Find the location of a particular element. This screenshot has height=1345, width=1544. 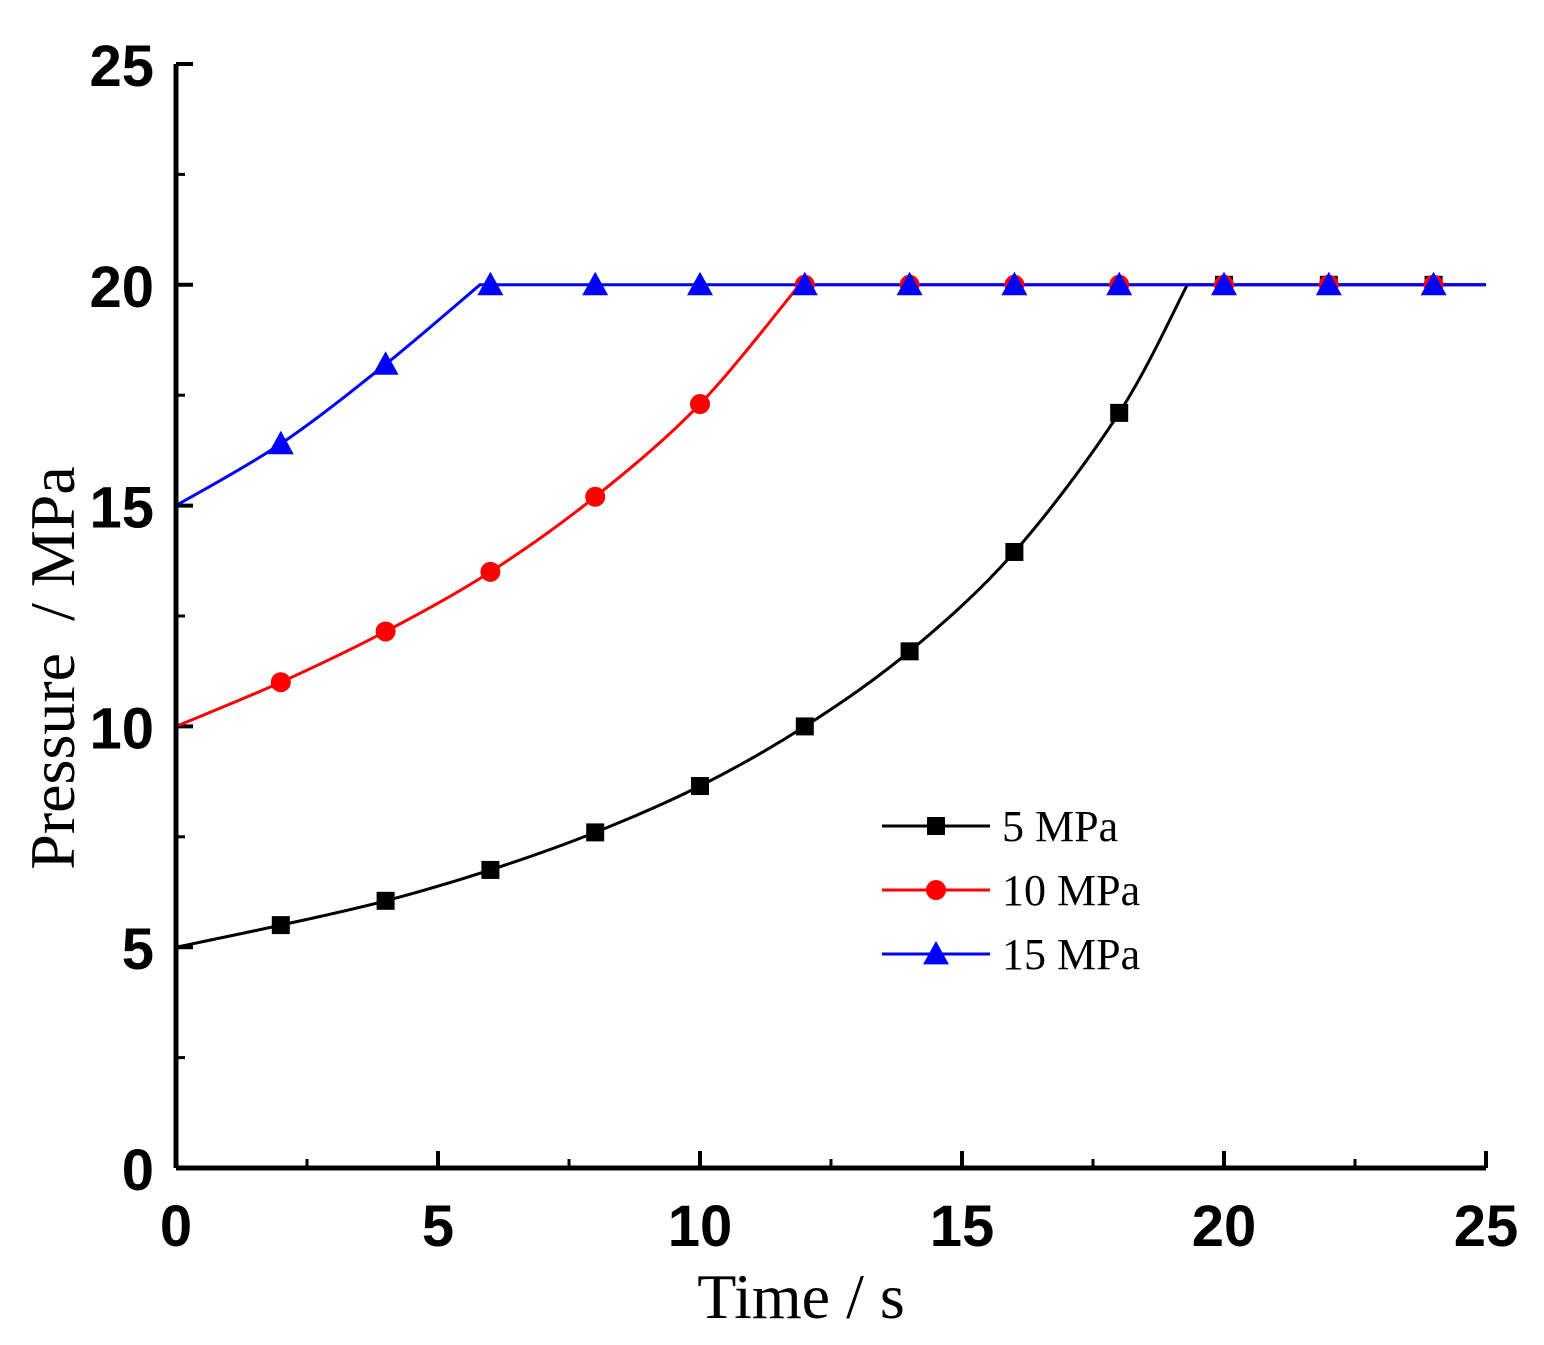

x-axis-title: Time / s is located at coordinates (801, 1296).